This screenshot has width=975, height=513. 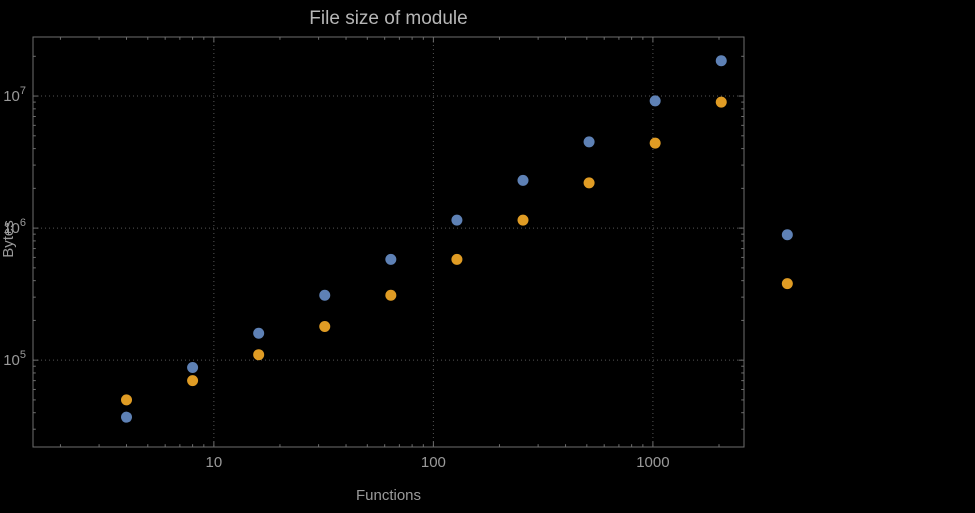 I want to click on blue-series-point-x32, so click(x=325, y=295).